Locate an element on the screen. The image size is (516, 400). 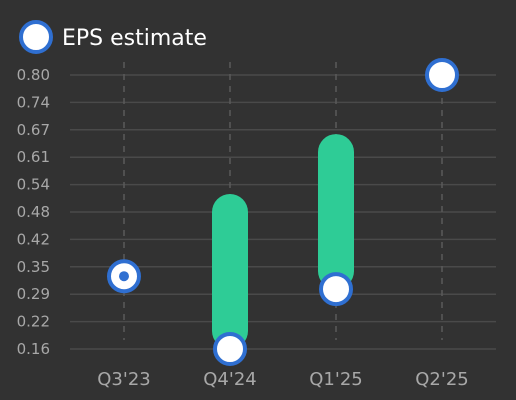
y-tick-label: 0.29 is located at coordinates (33, 294).